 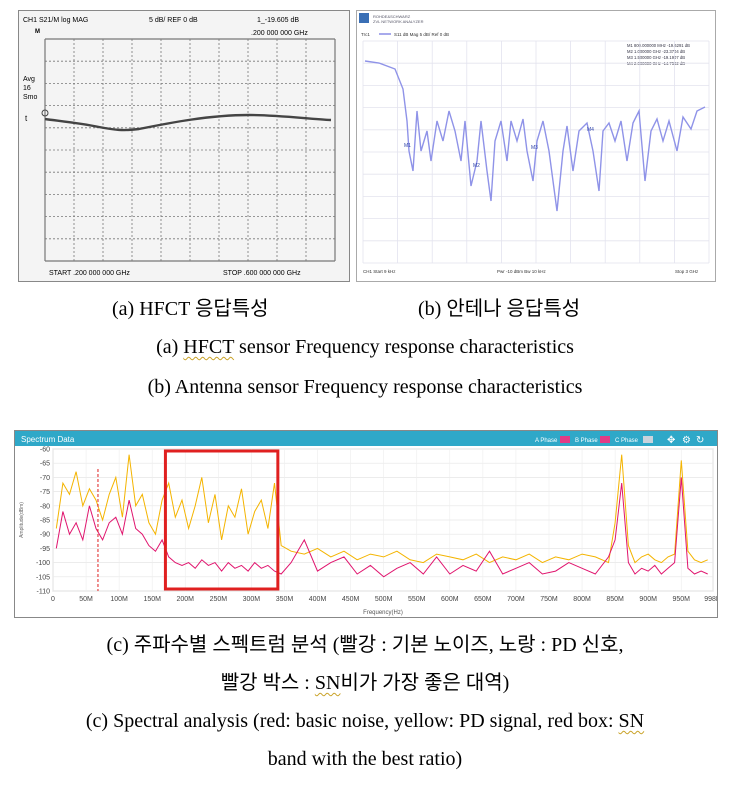 What do you see at coordinates (45, 535) in the screenshot?
I see `spectrum-y-tick: -90` at bounding box center [45, 535].